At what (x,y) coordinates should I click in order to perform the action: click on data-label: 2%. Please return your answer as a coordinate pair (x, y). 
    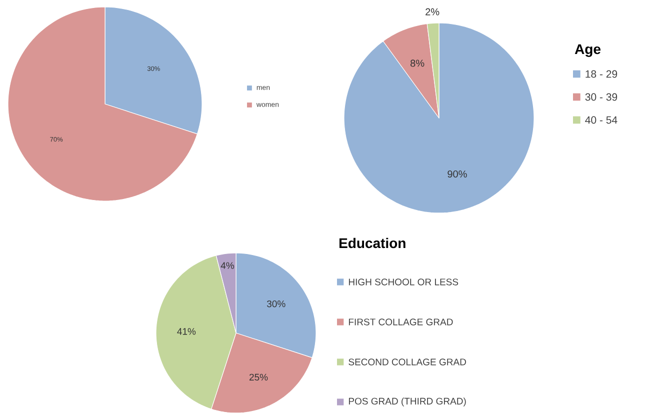
    Looking at the image, I should click on (433, 12).